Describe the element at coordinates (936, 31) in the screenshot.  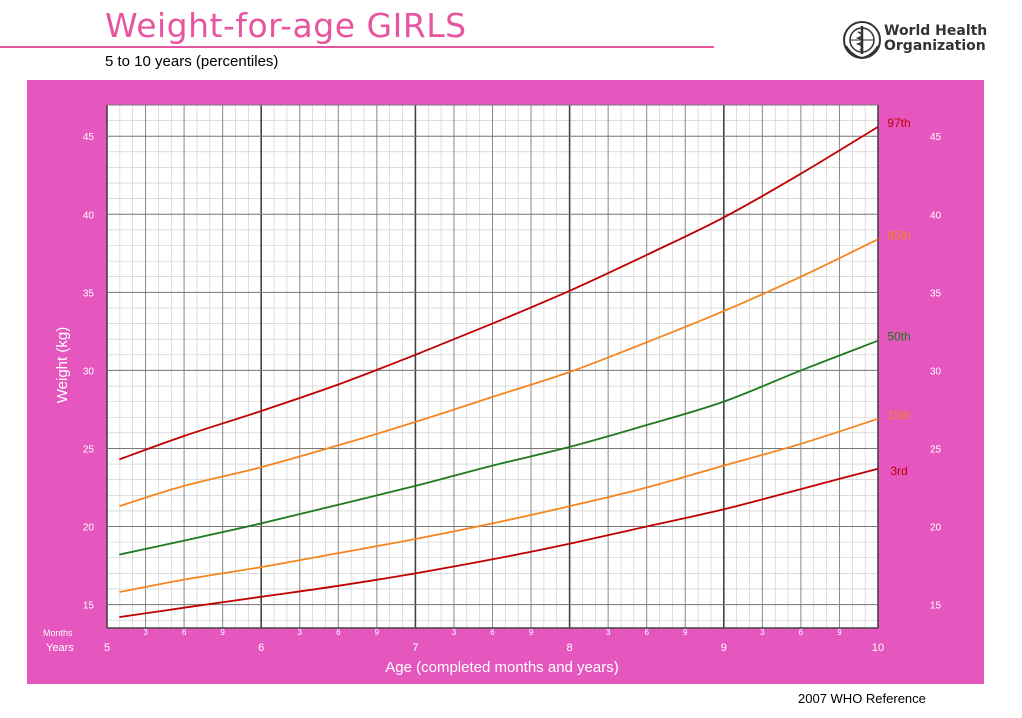
I see `org-name-line1: World Health` at that location.